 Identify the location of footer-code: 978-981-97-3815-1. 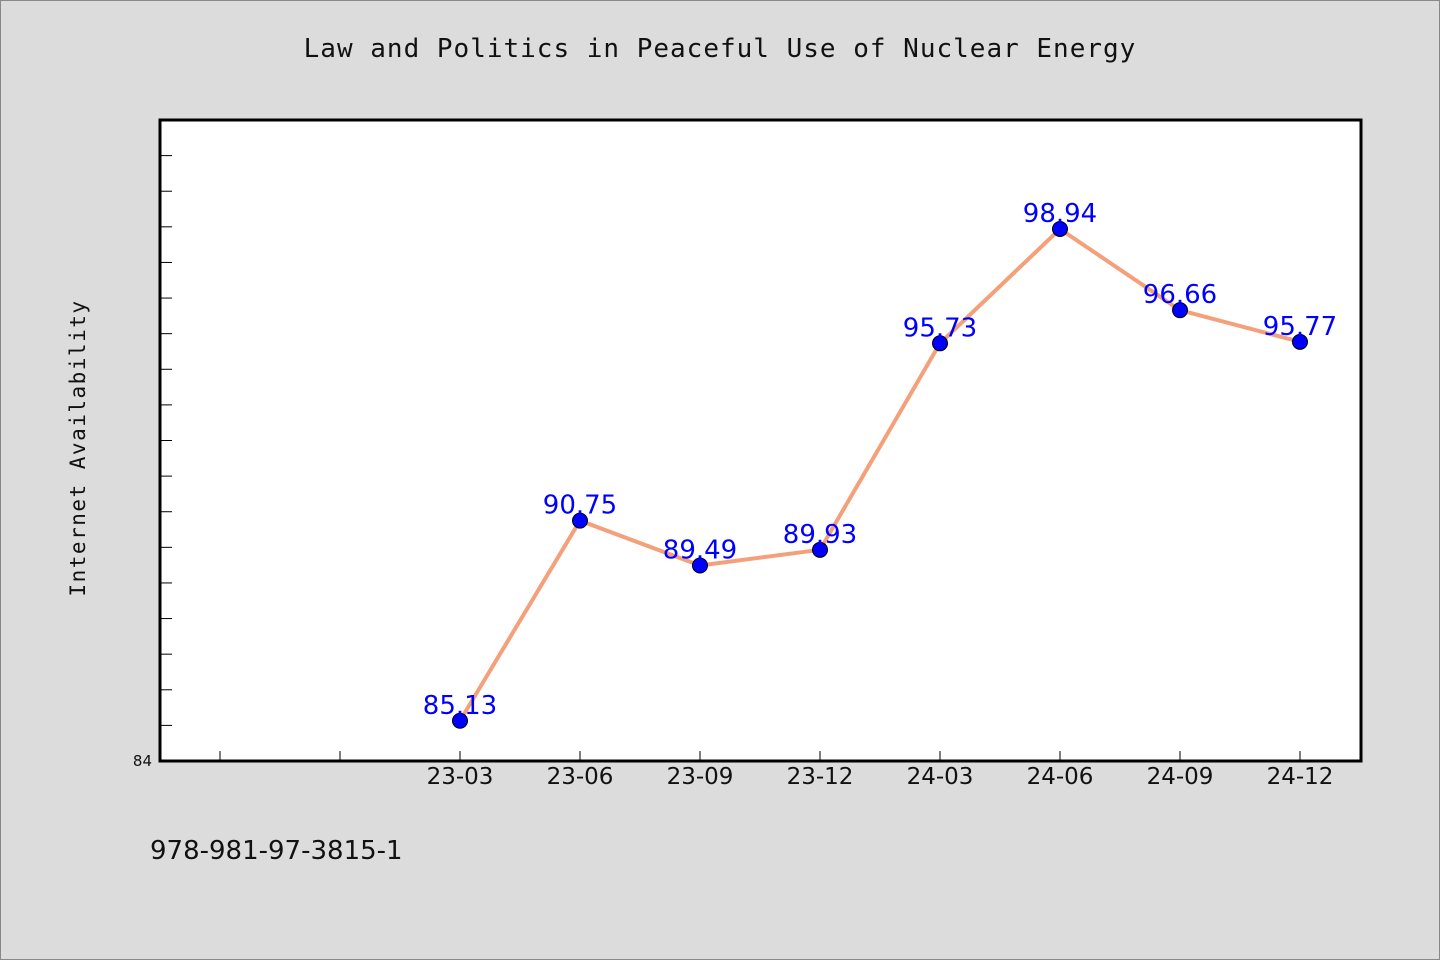
(276, 851).